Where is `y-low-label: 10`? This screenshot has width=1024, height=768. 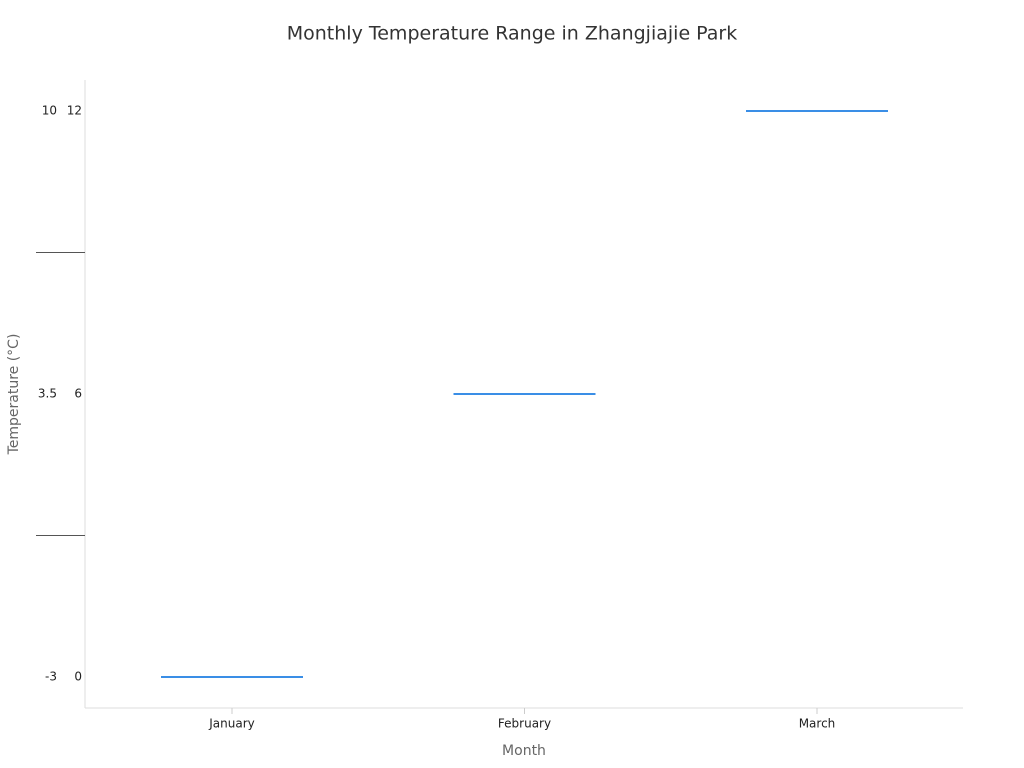
y-low-label: 10 is located at coordinates (49, 111).